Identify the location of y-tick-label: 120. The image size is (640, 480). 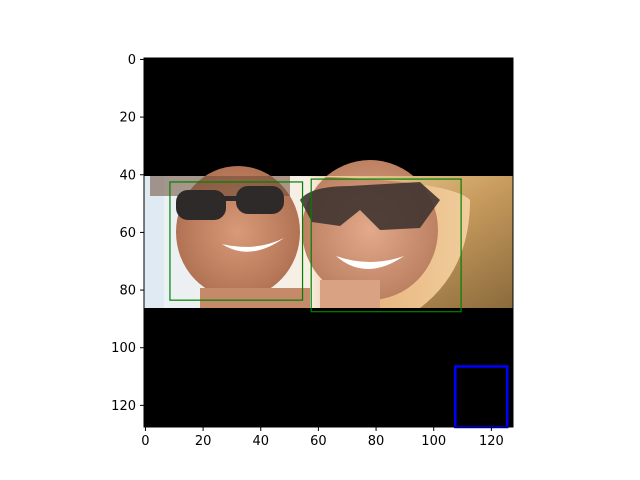
(123, 406).